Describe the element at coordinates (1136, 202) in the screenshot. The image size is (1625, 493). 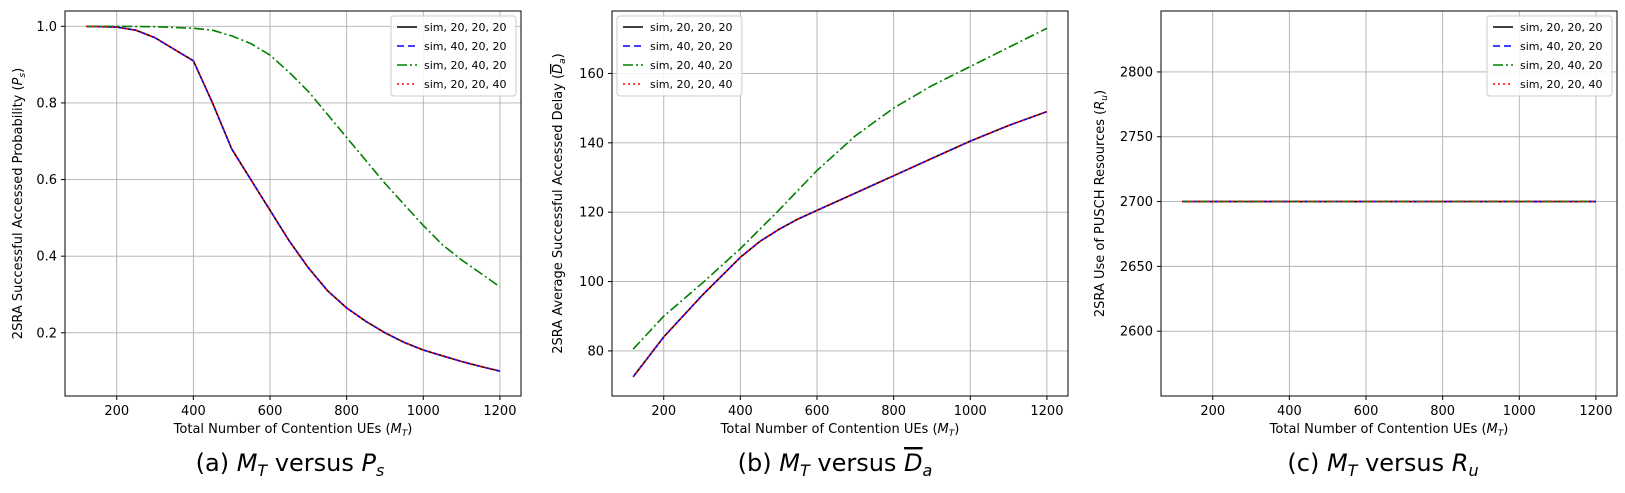
I see `y-tick-label: 2700` at that location.